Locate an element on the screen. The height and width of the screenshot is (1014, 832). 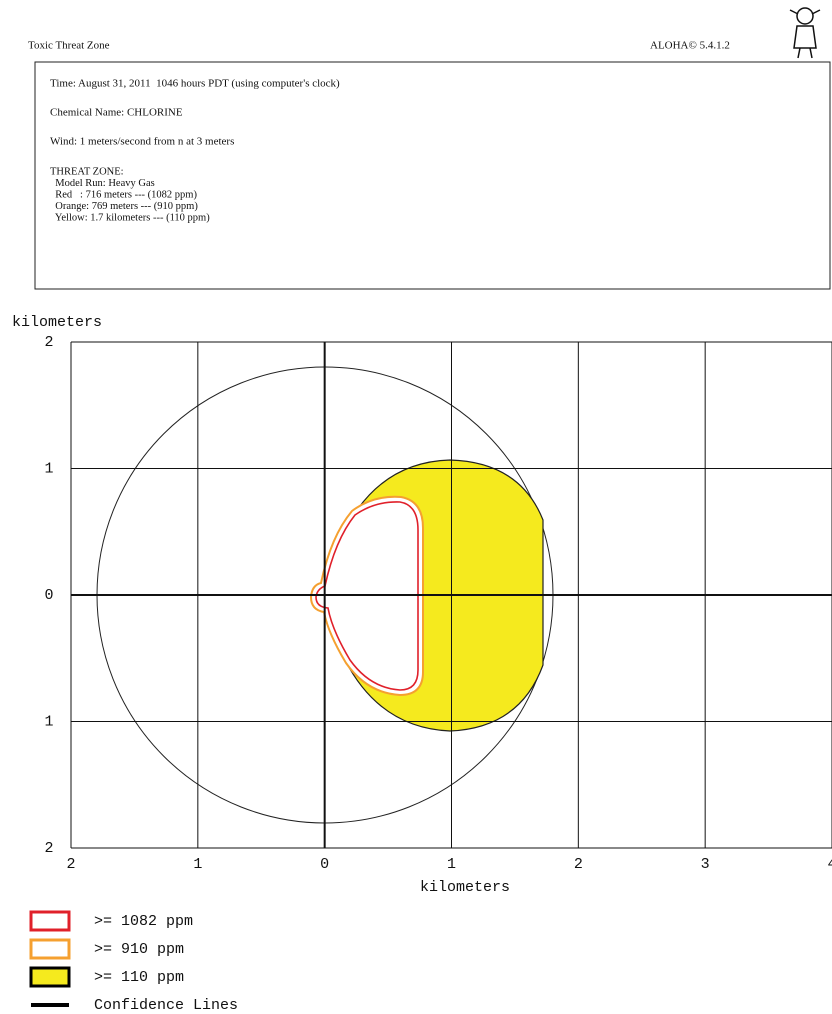
info-line: Wind: 1 meters/second from n at 3 meters is located at coordinates (142, 142).